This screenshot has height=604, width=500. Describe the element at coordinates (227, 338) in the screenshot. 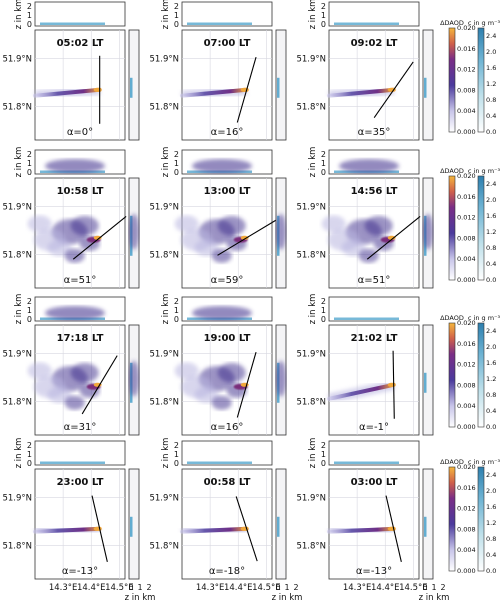

I see `time-label: 19:00 LT` at that location.